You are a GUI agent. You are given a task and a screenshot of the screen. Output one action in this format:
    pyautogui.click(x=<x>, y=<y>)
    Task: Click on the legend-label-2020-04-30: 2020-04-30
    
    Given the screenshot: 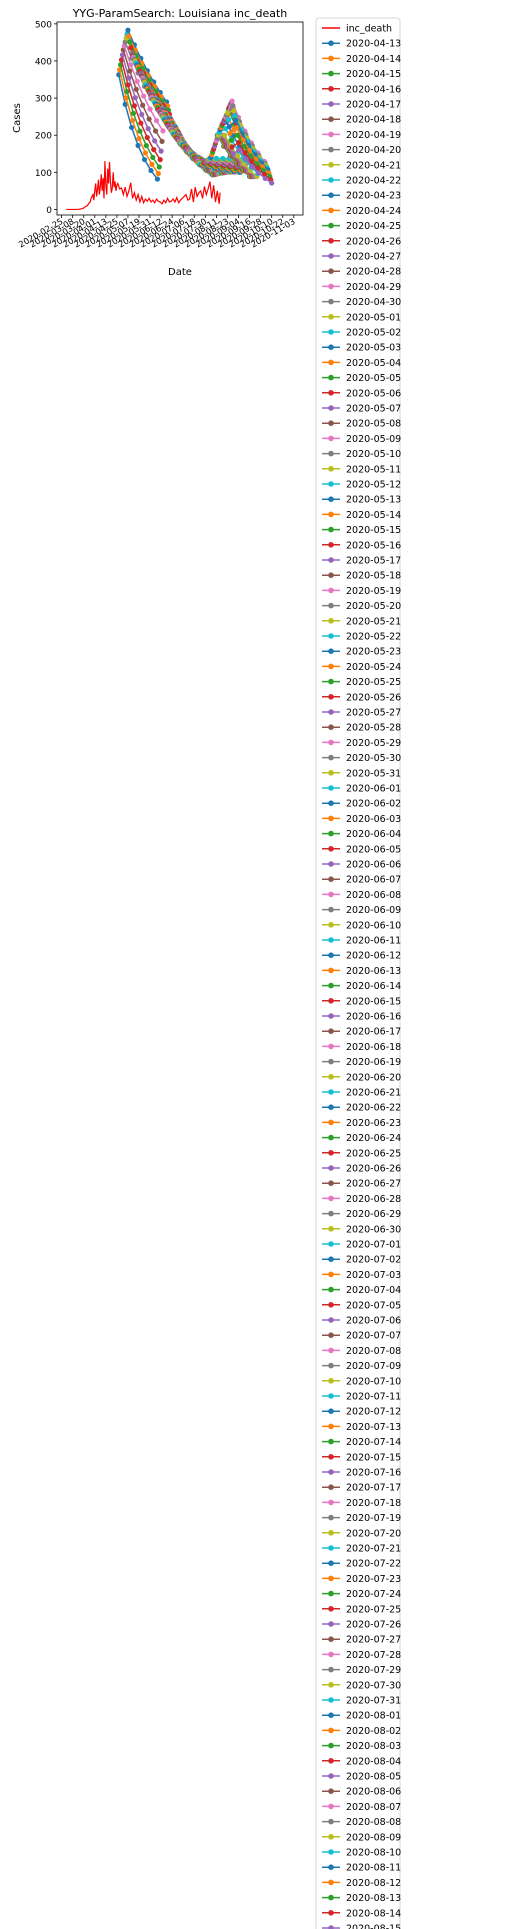 What is the action you would take?
    pyautogui.click(x=373, y=302)
    